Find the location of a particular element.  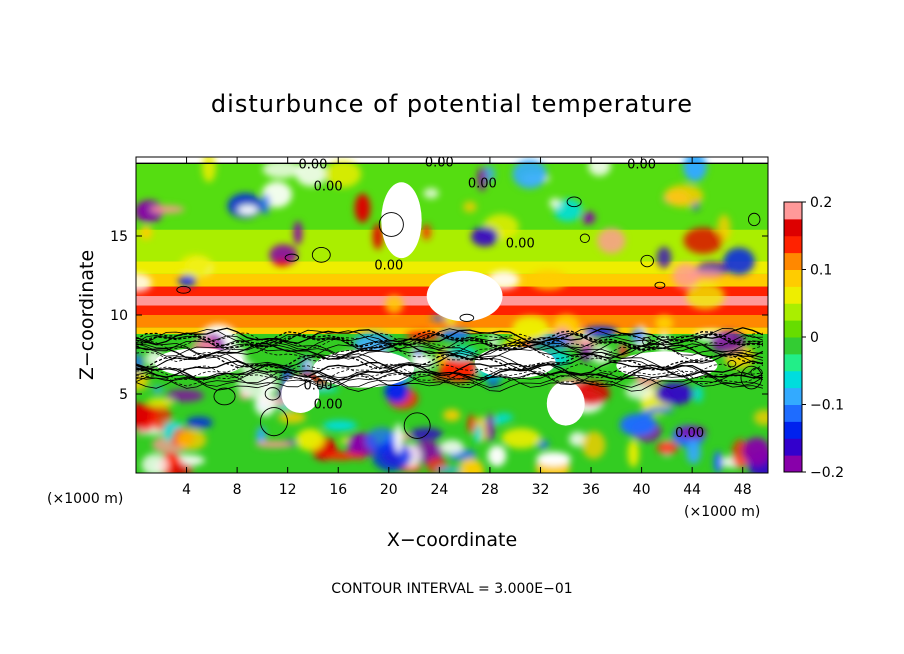

x-tick-label-10: 44 is located at coordinates (692, 490).